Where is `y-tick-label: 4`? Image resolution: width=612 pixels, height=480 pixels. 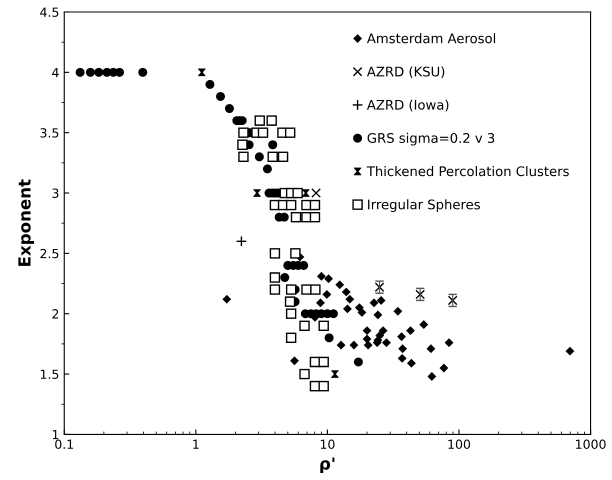
y-tick-label: 4 is located at coordinates (55, 73).